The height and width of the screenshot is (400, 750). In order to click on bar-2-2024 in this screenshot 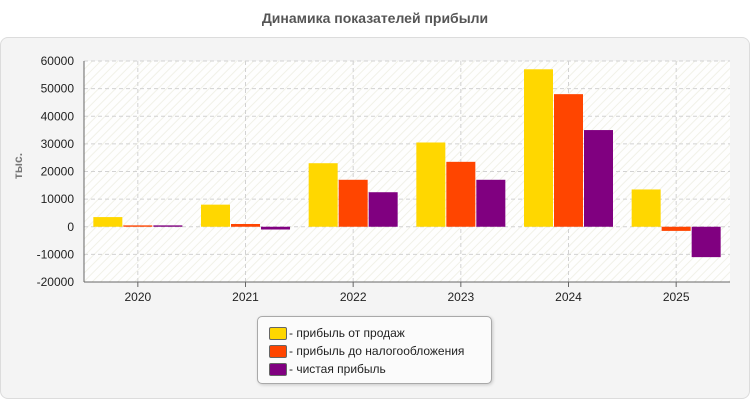, I will do `click(568, 160)`.